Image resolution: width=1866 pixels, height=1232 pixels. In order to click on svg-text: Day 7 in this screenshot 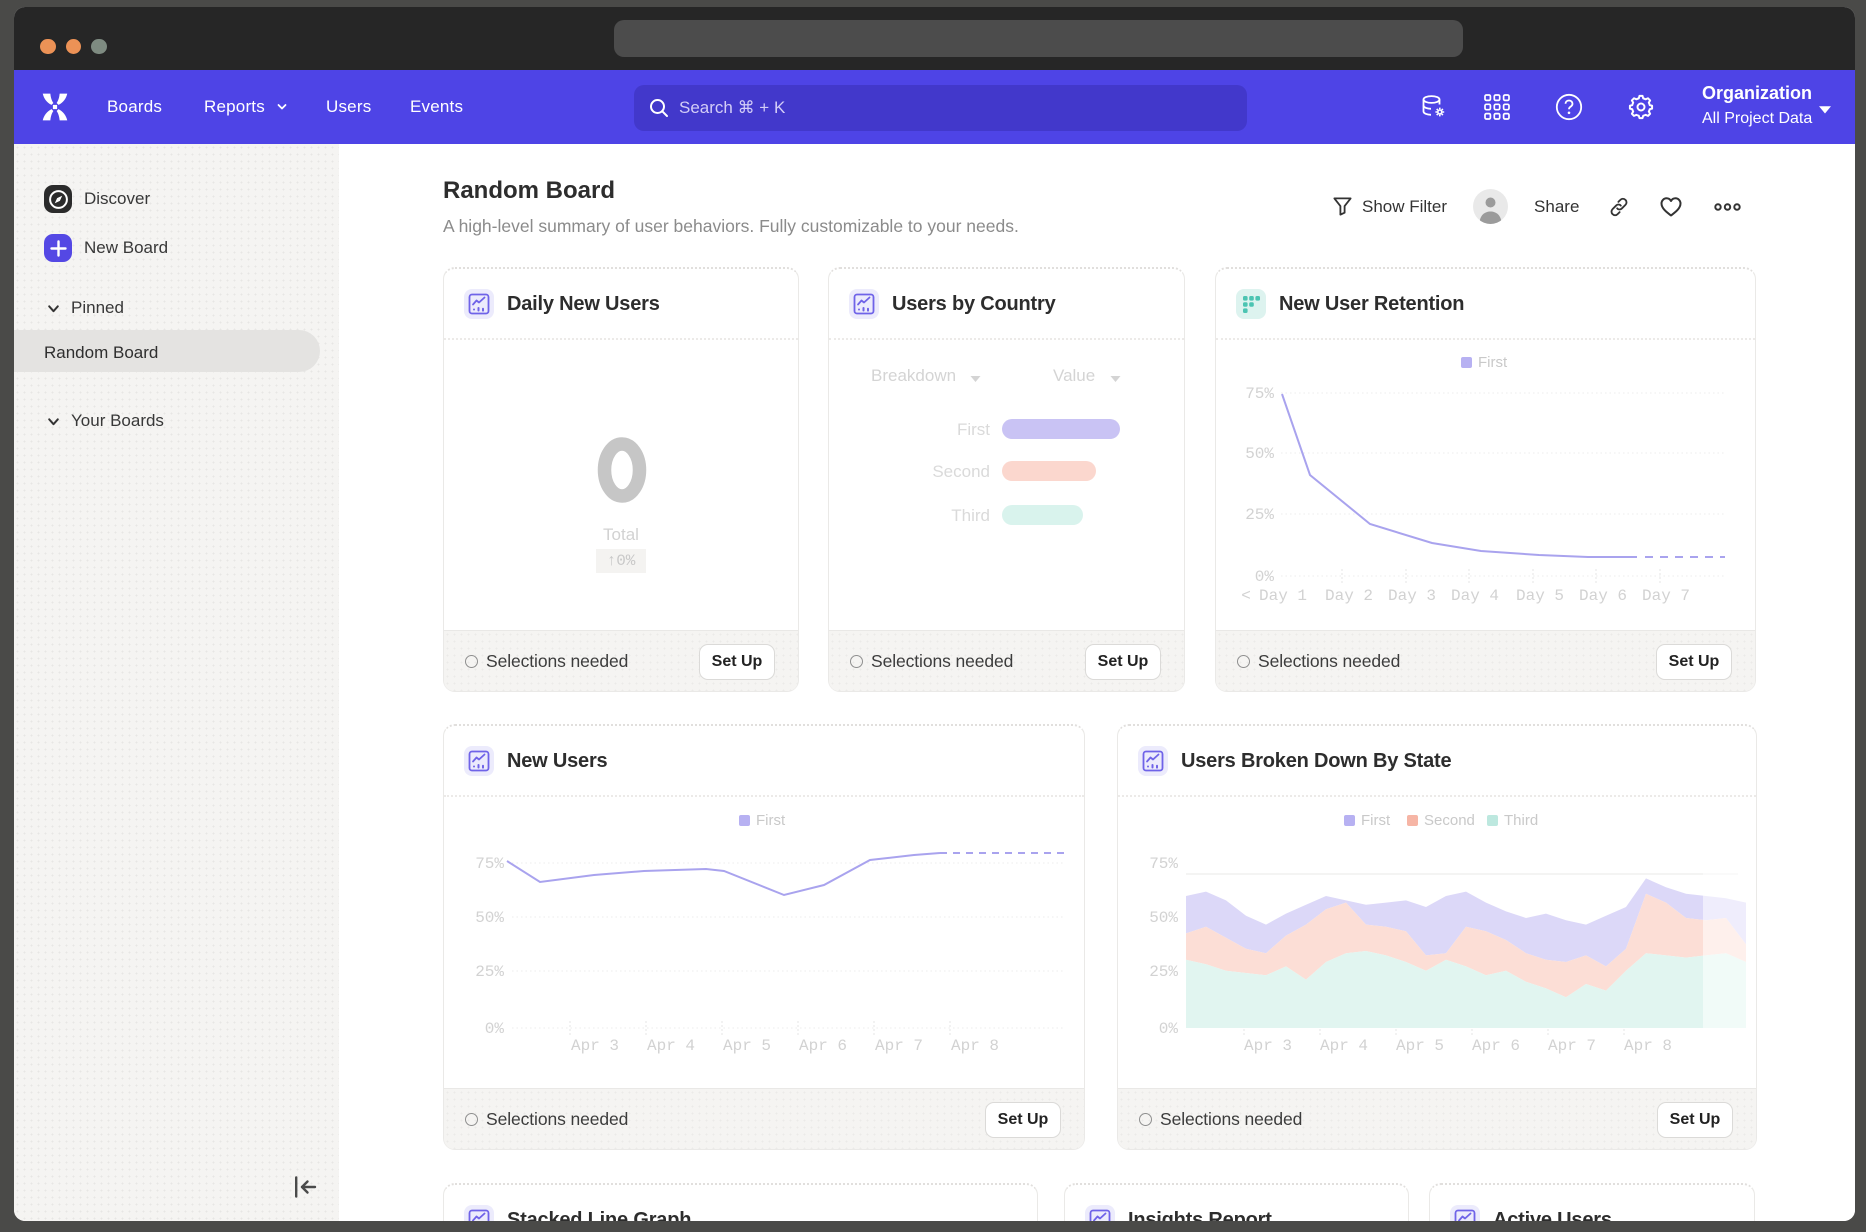, I will do `click(1666, 596)`.